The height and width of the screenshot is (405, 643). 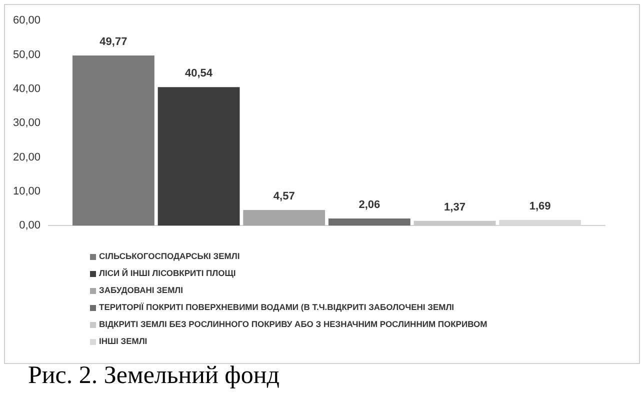 I want to click on y-tick-label: 50,00, so click(x=26, y=54).